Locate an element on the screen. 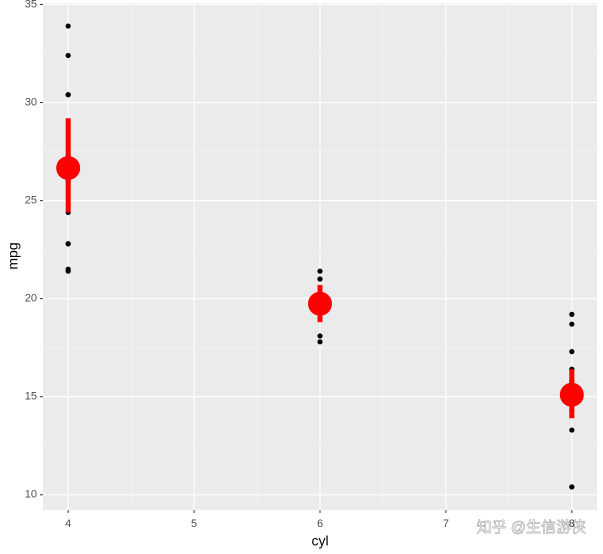 This screenshot has width=603, height=554. y-tick-label: 35 is located at coordinates (31, 5).